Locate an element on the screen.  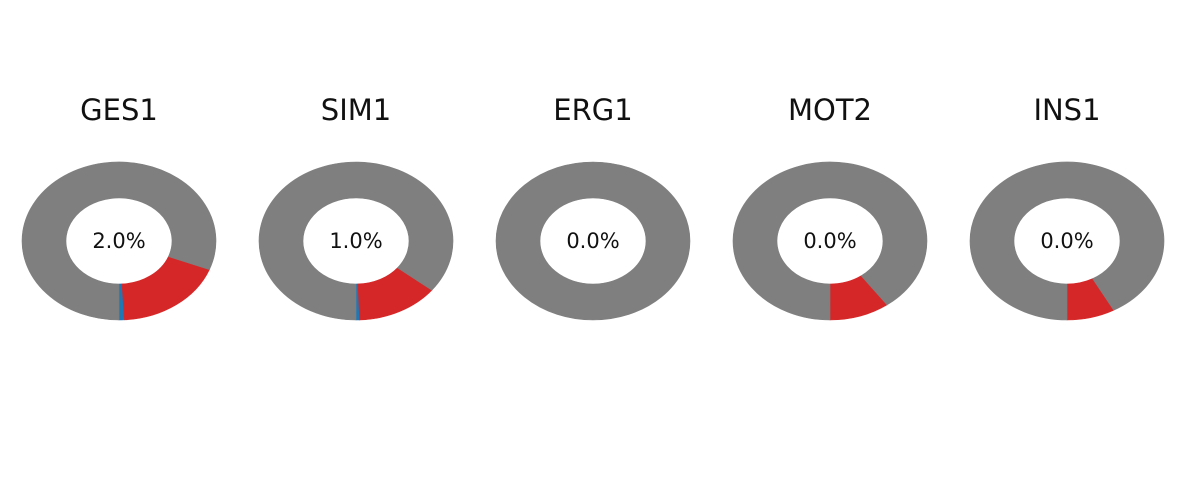
donut-title: ERG1 is located at coordinates (592, 110).